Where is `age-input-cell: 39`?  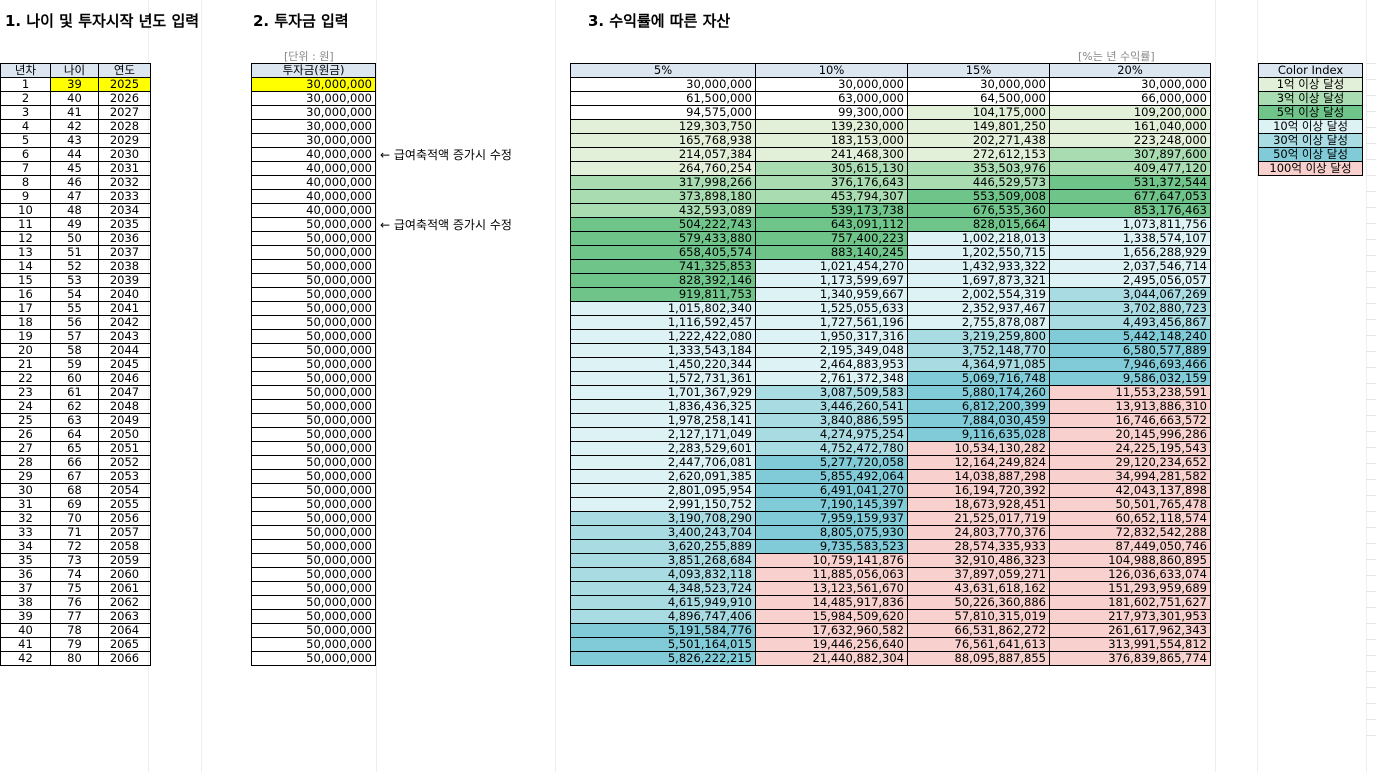 age-input-cell: 39 is located at coordinates (74, 84).